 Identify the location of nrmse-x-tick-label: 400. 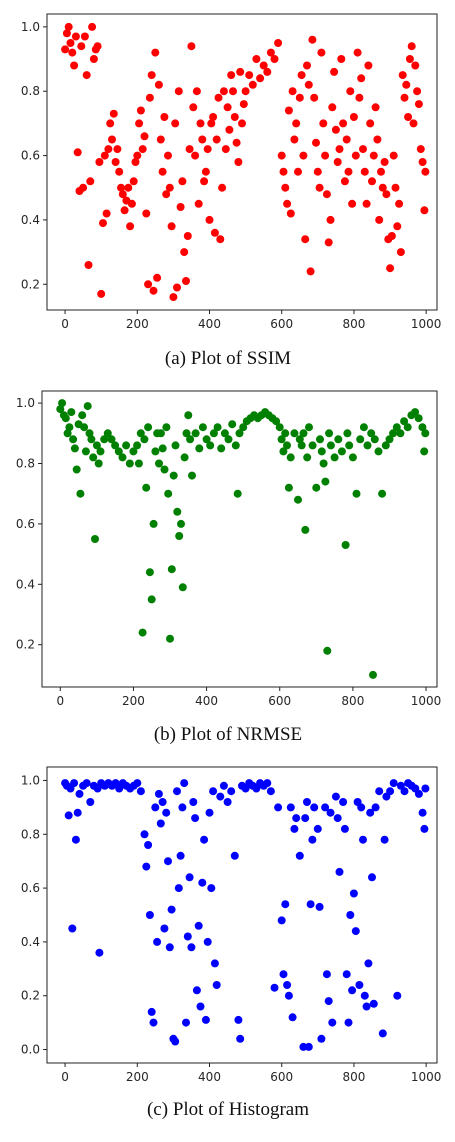
(206, 701).